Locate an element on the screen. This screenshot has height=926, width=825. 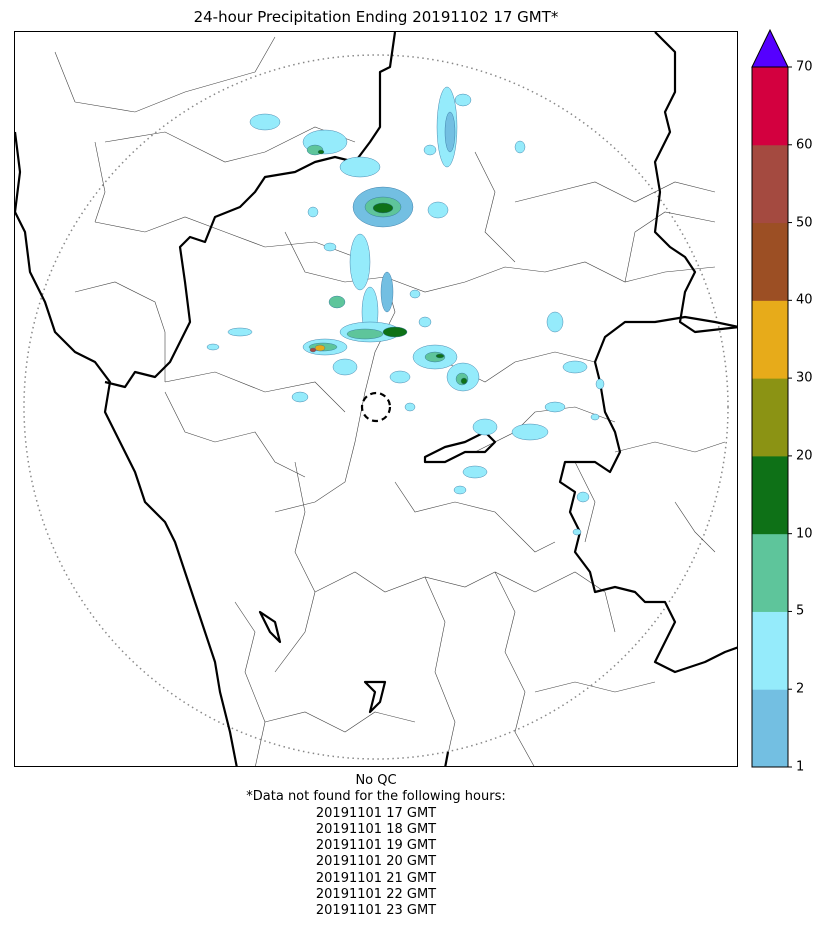
colorbar-tick-label: 5 is located at coordinates (800, 611).